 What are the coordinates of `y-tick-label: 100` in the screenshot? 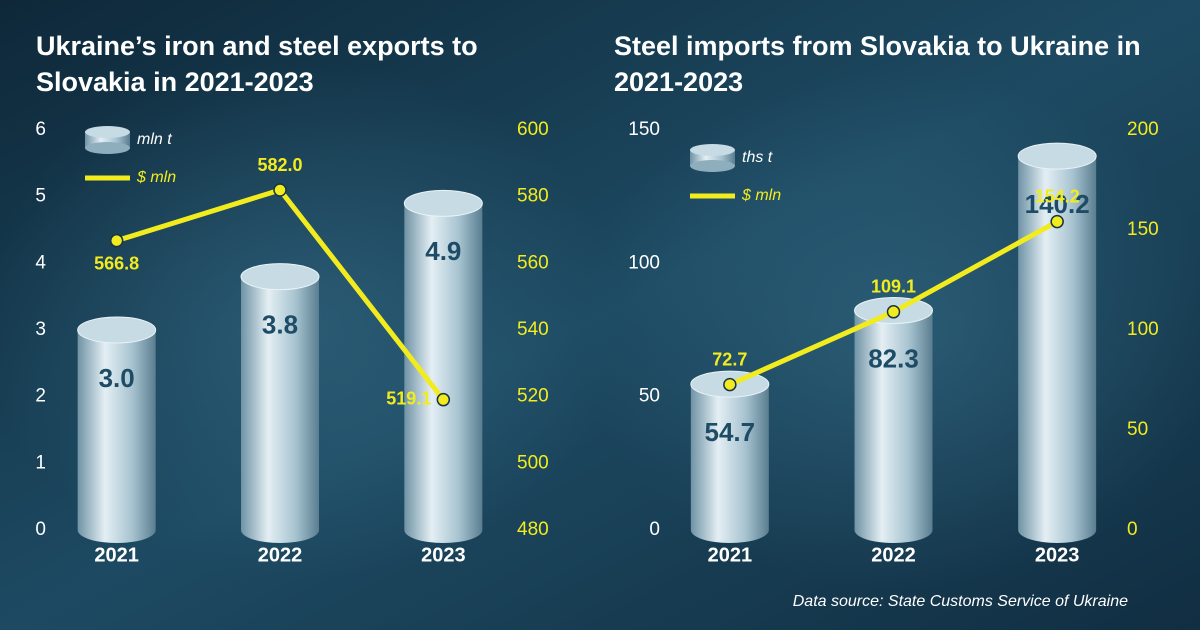 It's located at (644, 262).